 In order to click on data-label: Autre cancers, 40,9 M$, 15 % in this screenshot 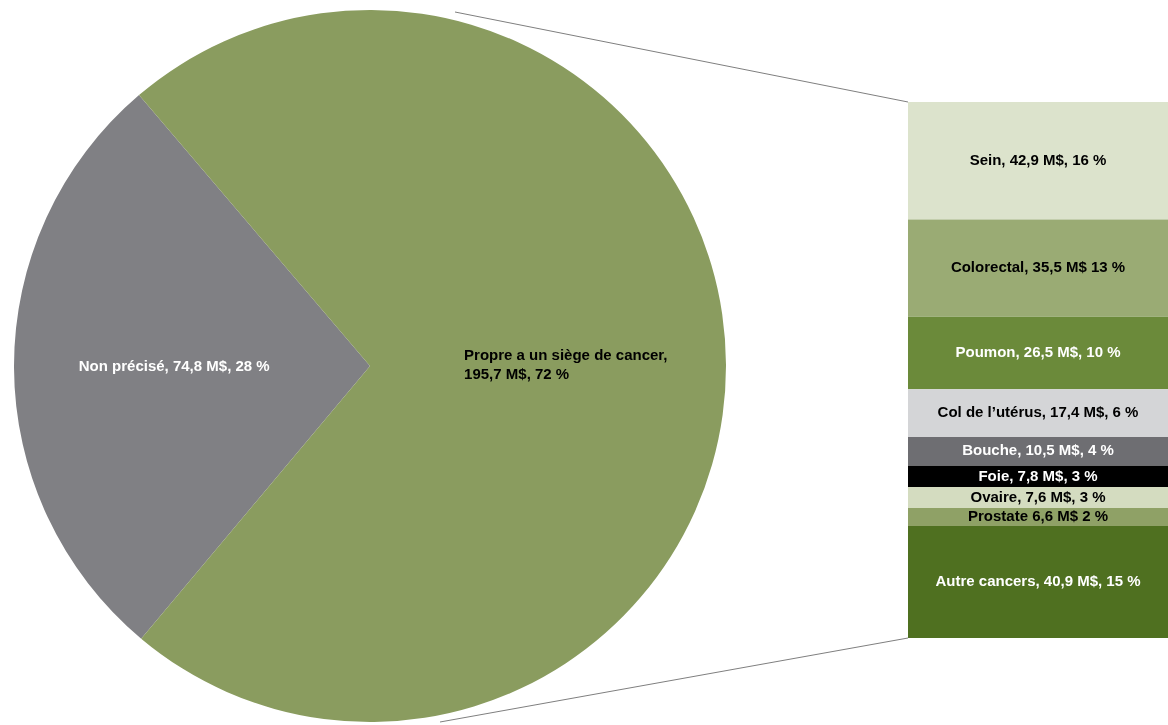, I will do `click(1038, 581)`.